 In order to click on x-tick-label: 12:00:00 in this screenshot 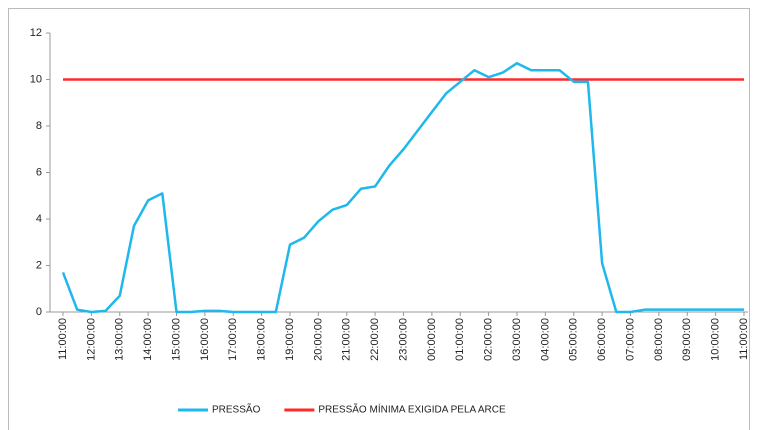, I will do `click(91, 339)`.